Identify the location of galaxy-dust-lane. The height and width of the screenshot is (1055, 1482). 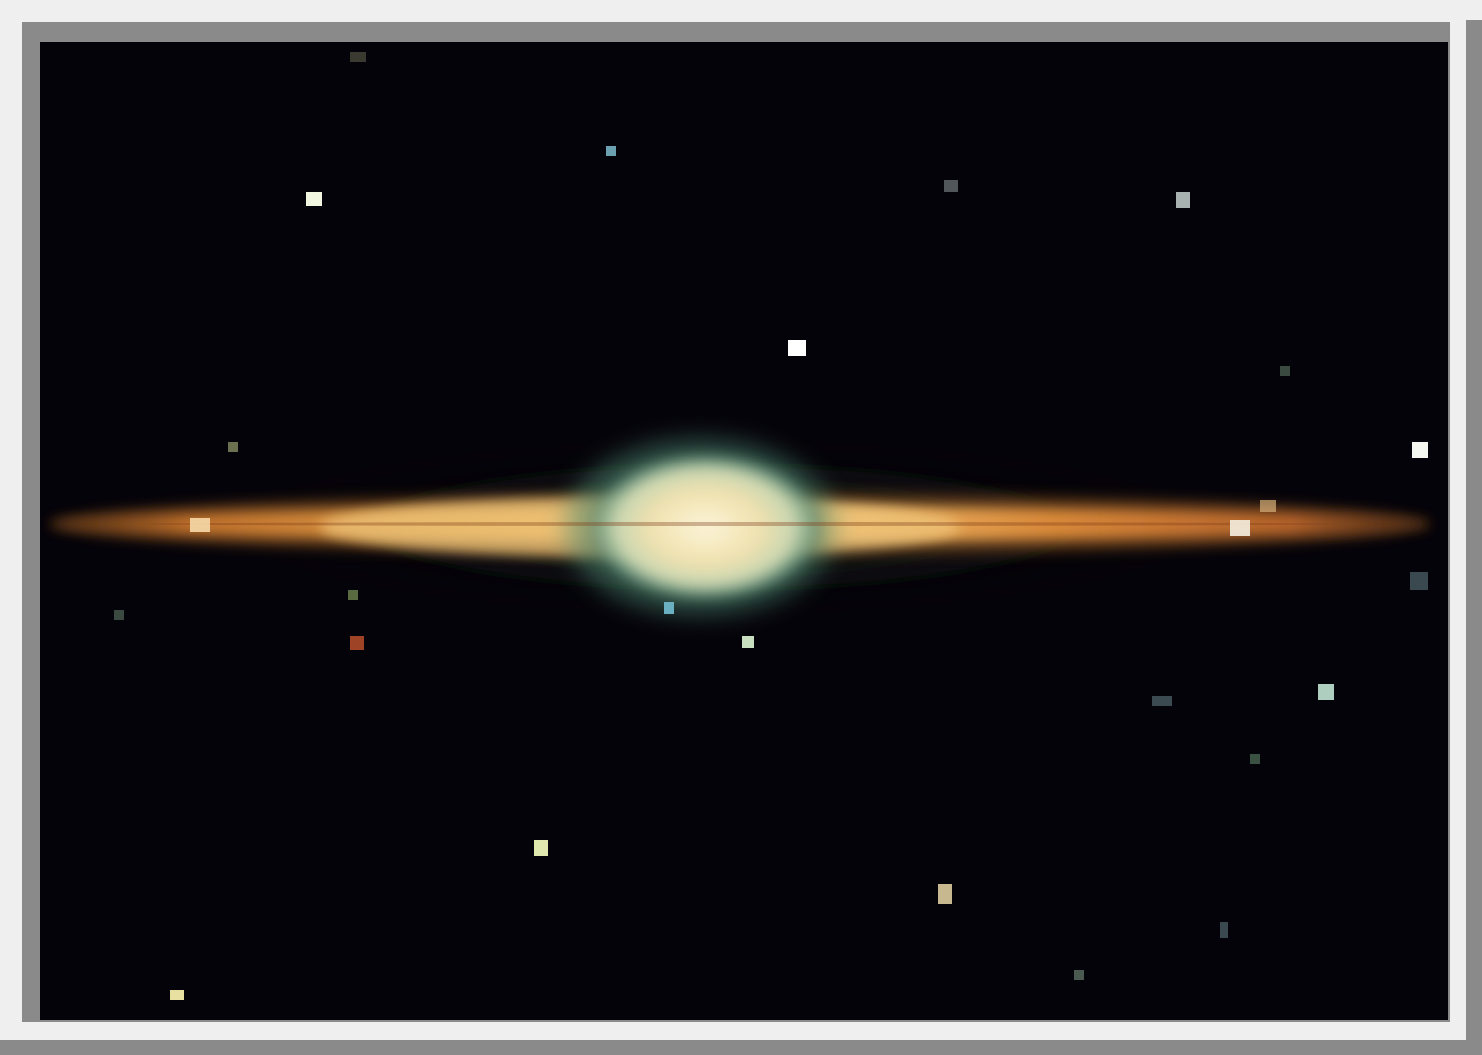
(740, 524).